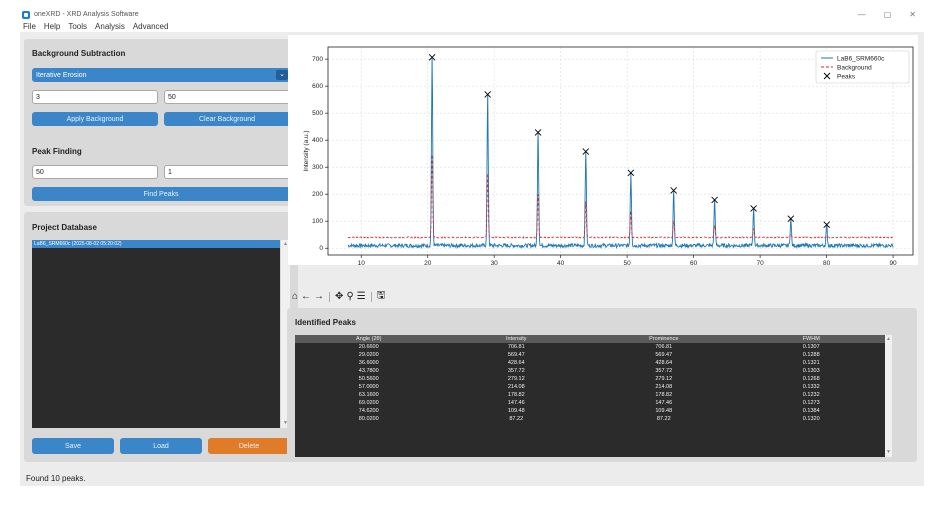 This screenshot has height=511, width=944. What do you see at coordinates (472, 14) in the screenshot?
I see `title-bar: oneXRD - XRD Analysis Software — ▢ ✕` at bounding box center [472, 14].